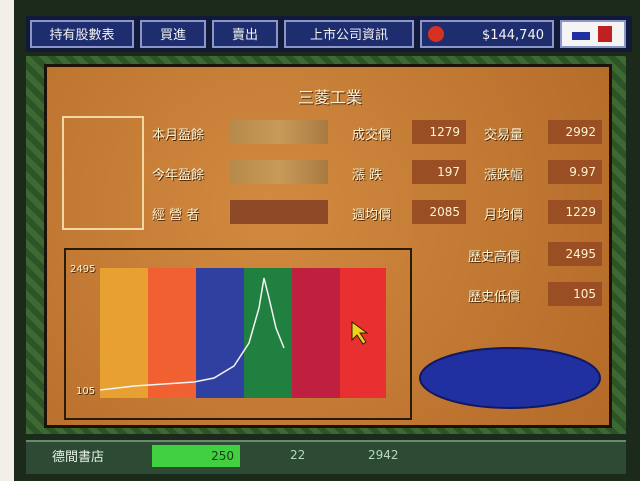 The height and width of the screenshot is (481, 640). What do you see at coordinates (367, 175) in the screenshot?
I see `stat-label: 漲 跌` at bounding box center [367, 175].